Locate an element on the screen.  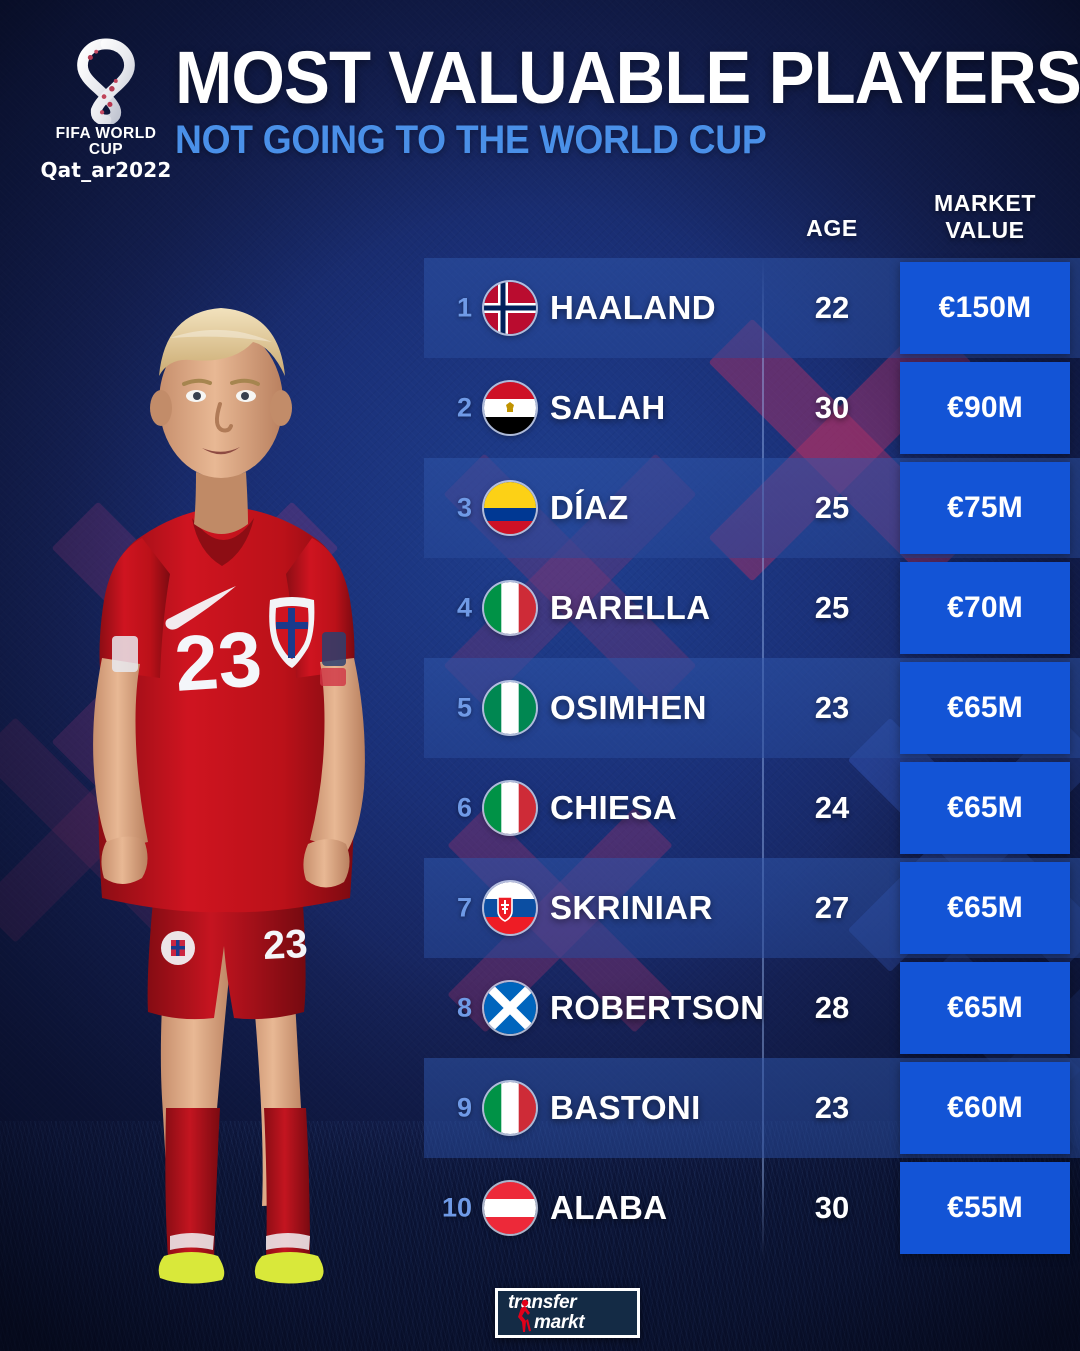
player-name: SALAH is located at coordinates (608, 407).